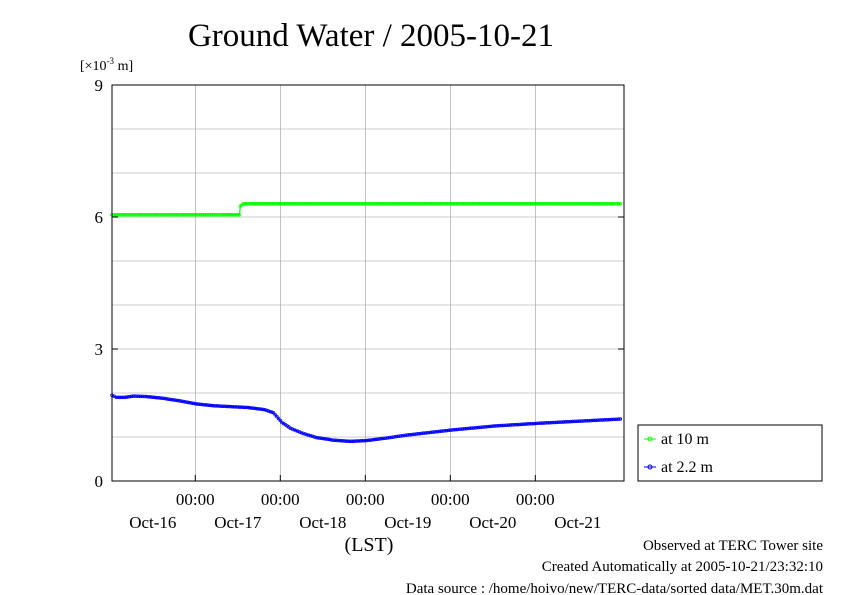 The image size is (842, 595). What do you see at coordinates (492, 522) in the screenshot?
I see `x-date-label: Oct-20` at bounding box center [492, 522].